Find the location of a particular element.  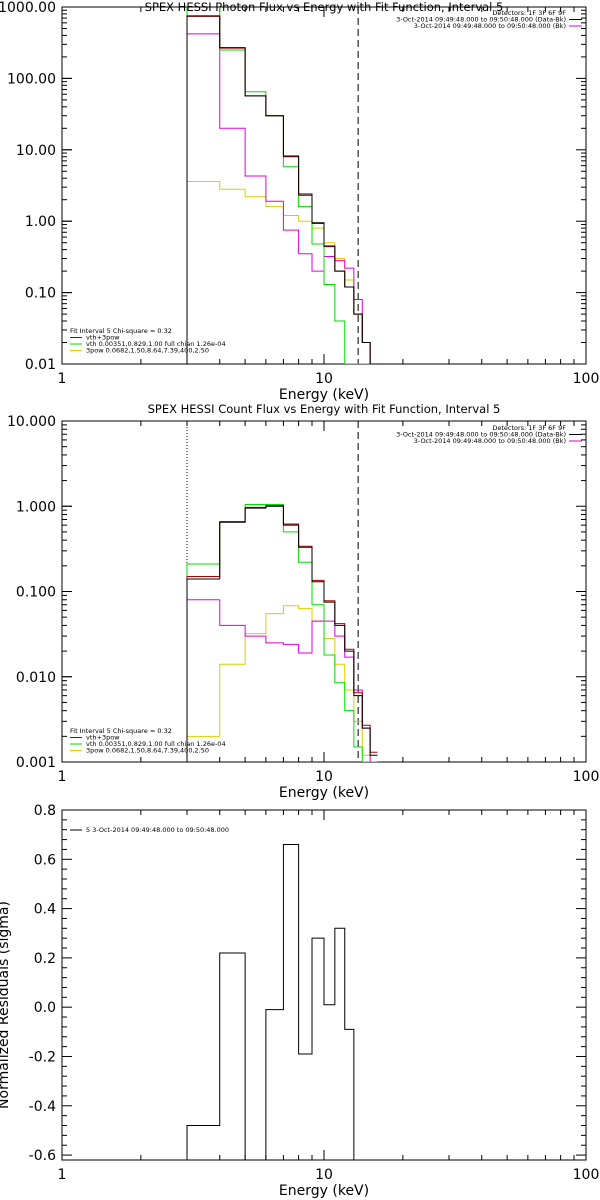

y-tick-label: 1000.00 is located at coordinates (28, 8).